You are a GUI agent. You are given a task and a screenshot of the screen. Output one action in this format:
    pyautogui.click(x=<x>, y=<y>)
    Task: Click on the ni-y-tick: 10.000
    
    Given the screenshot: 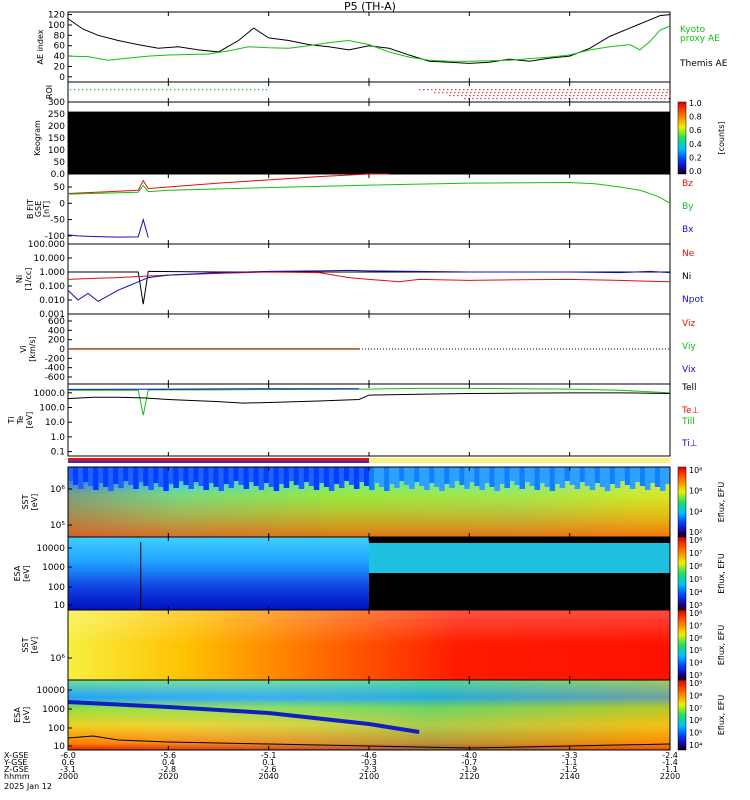 What is the action you would take?
    pyautogui.click(x=50, y=259)
    